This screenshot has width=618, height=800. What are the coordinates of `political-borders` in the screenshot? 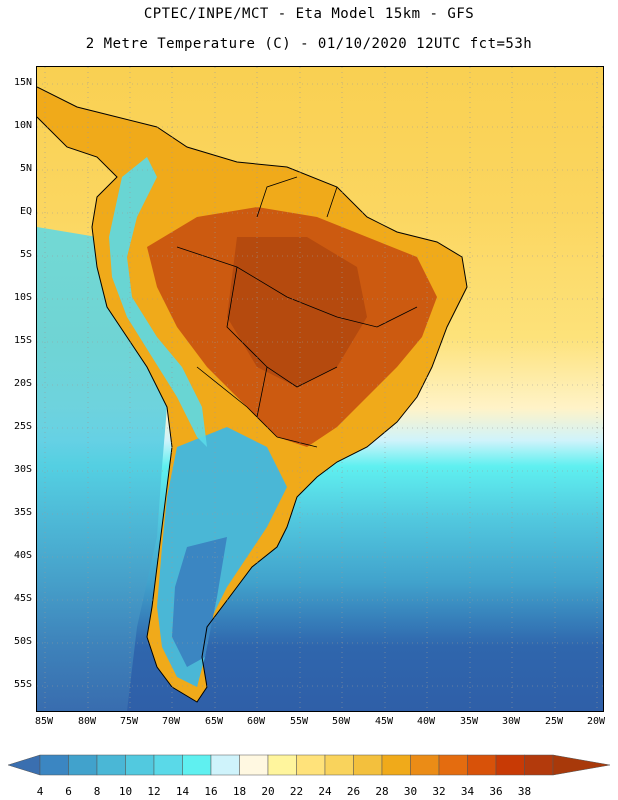 It's located at (297, 312).